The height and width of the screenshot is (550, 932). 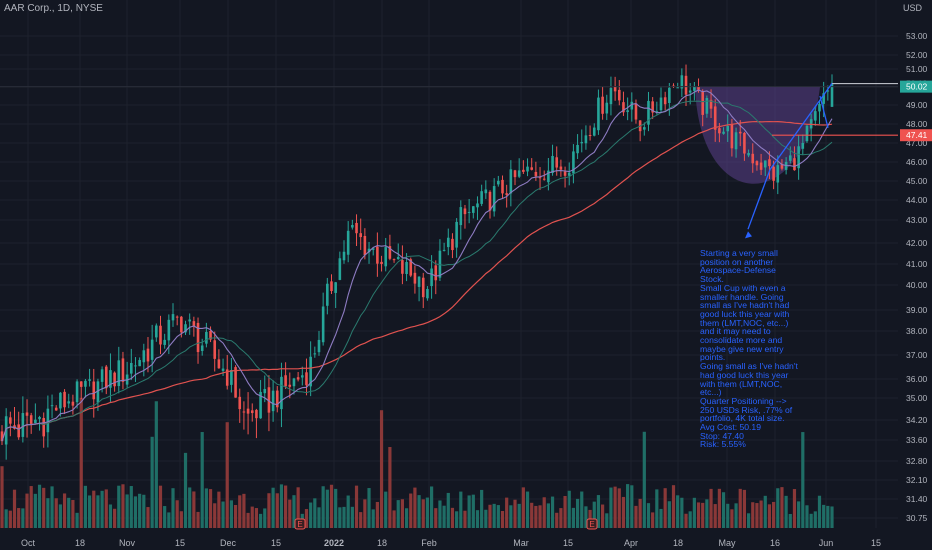 What do you see at coordinates (917, 220) in the screenshot?
I see `price-axis-label: 43.00` at bounding box center [917, 220].